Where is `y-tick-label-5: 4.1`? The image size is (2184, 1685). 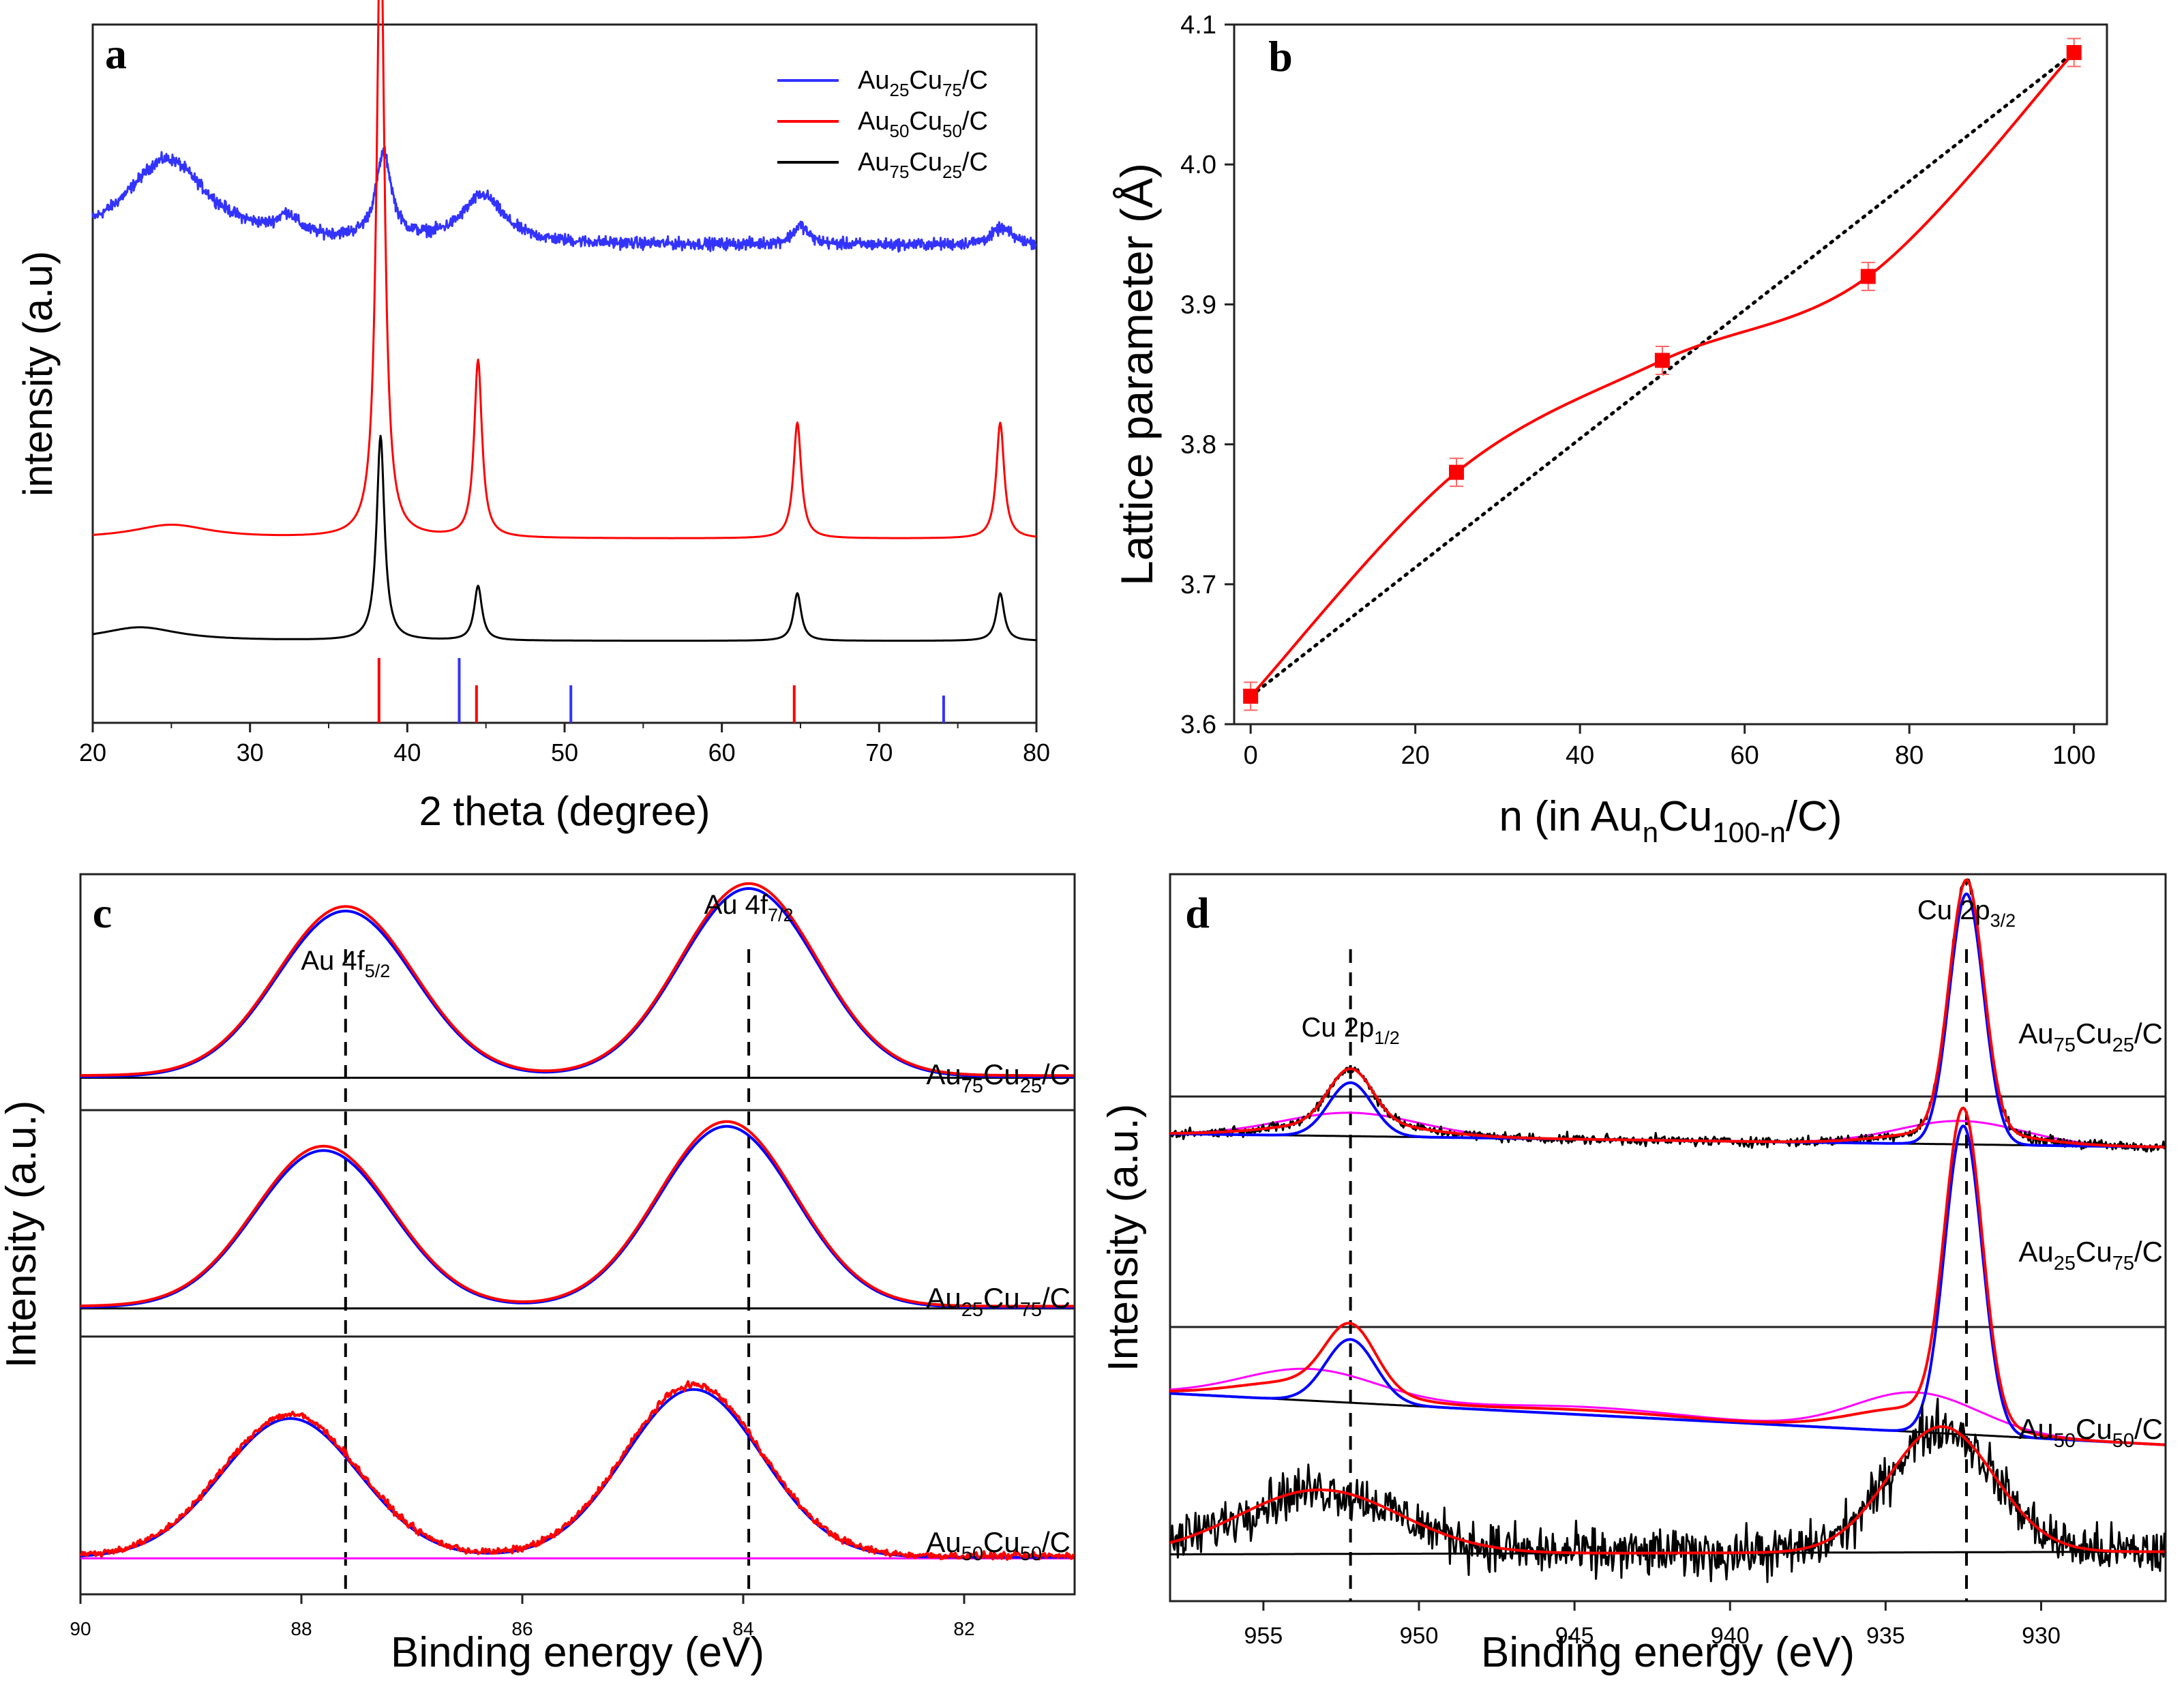
y-tick-label-5: 4.1 is located at coordinates (1198, 26).